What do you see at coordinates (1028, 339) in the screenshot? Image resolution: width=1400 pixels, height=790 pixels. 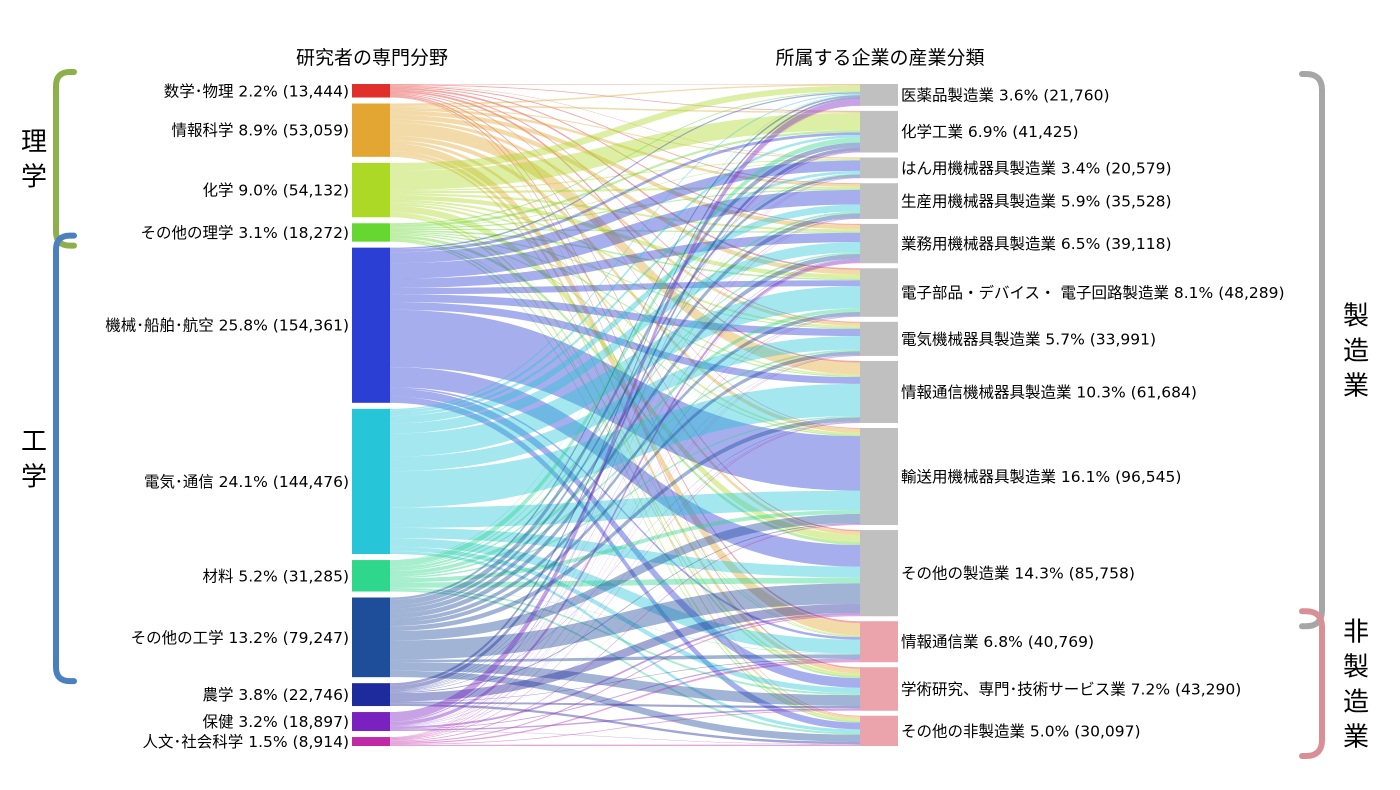 I see `target-label: 電気機械器具製造業 5.7% (33,991)` at bounding box center [1028, 339].